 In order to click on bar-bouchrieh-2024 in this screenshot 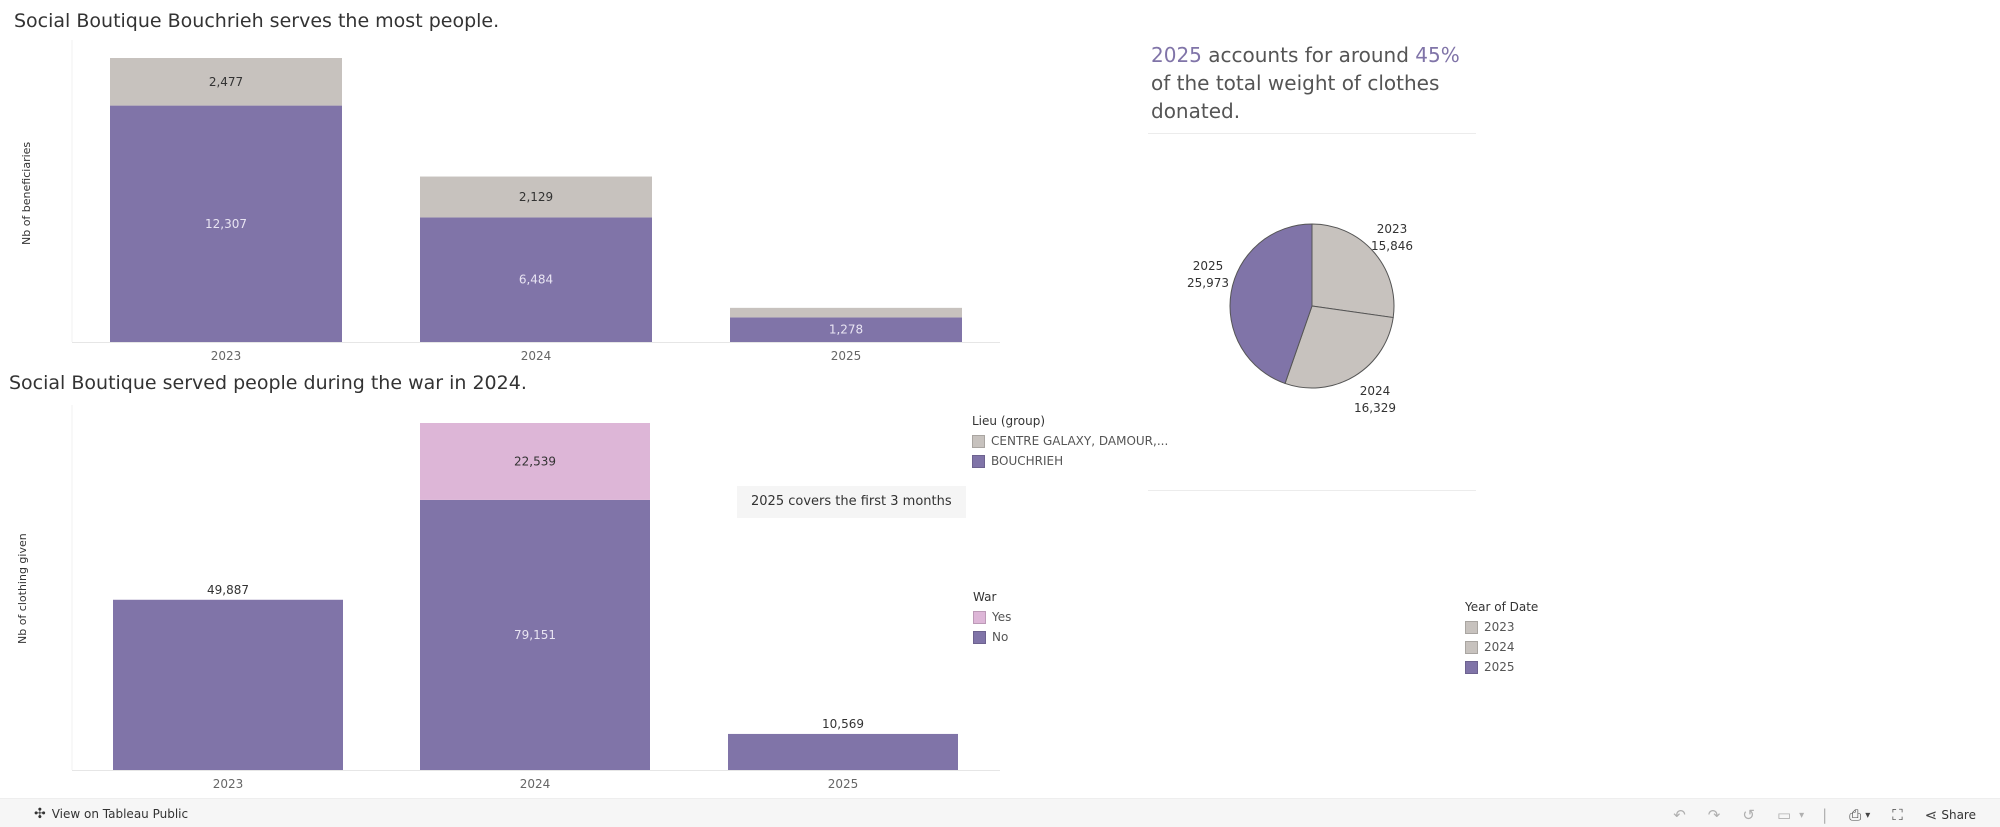, I will do `click(536, 279)`.